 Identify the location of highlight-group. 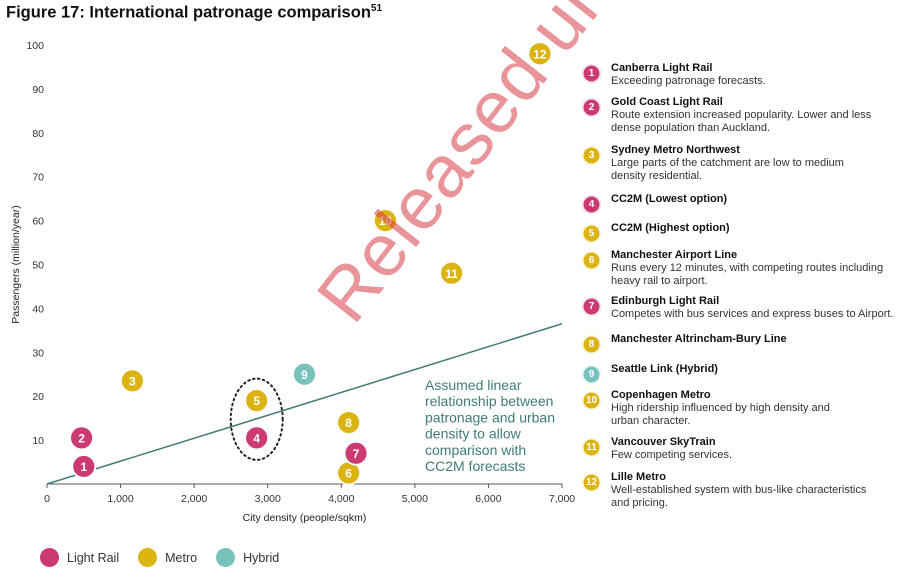
(256, 419).